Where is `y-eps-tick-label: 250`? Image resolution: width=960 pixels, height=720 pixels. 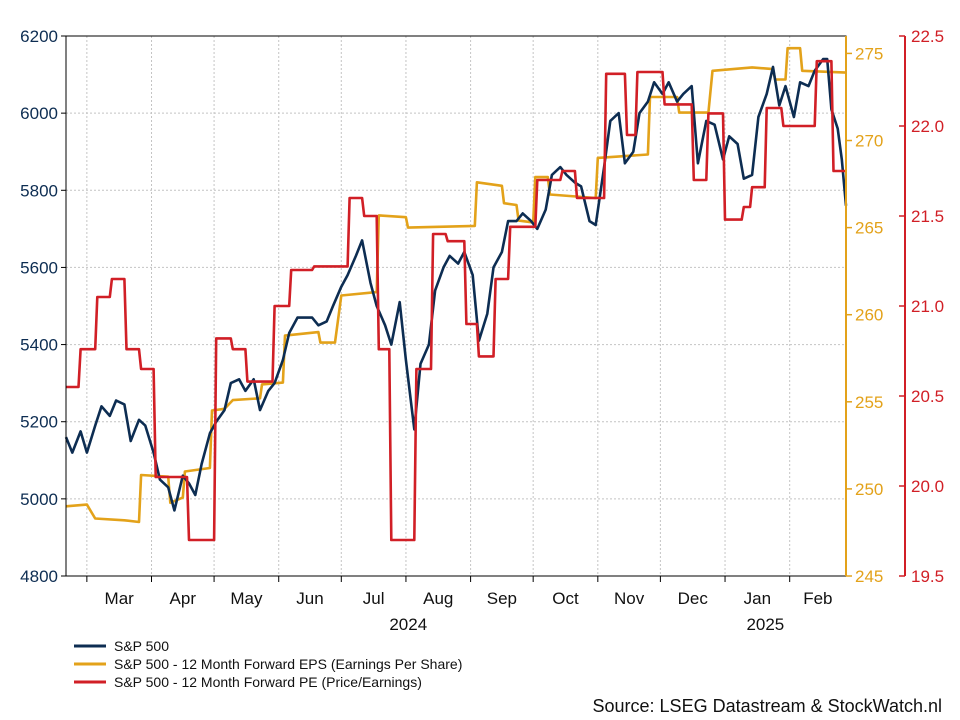 y-eps-tick-label: 250 is located at coordinates (869, 489).